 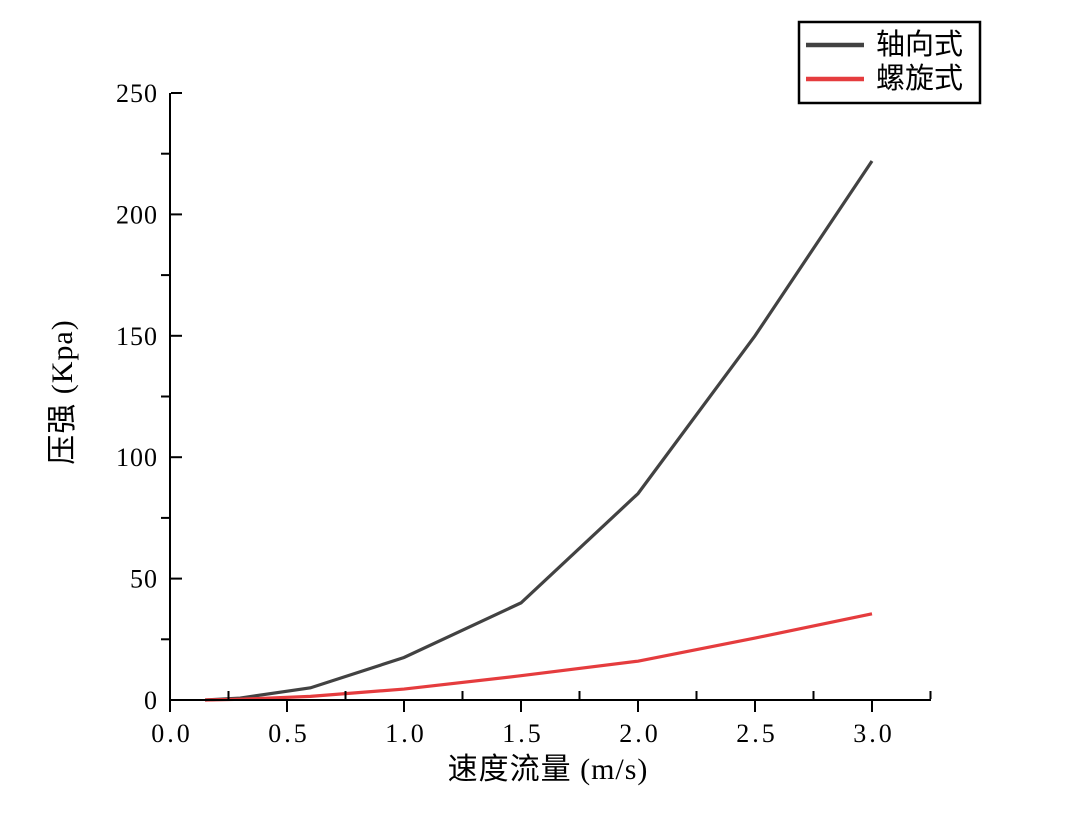 What do you see at coordinates (523, 733) in the screenshot?
I see `x-tick-label: 1.5` at bounding box center [523, 733].